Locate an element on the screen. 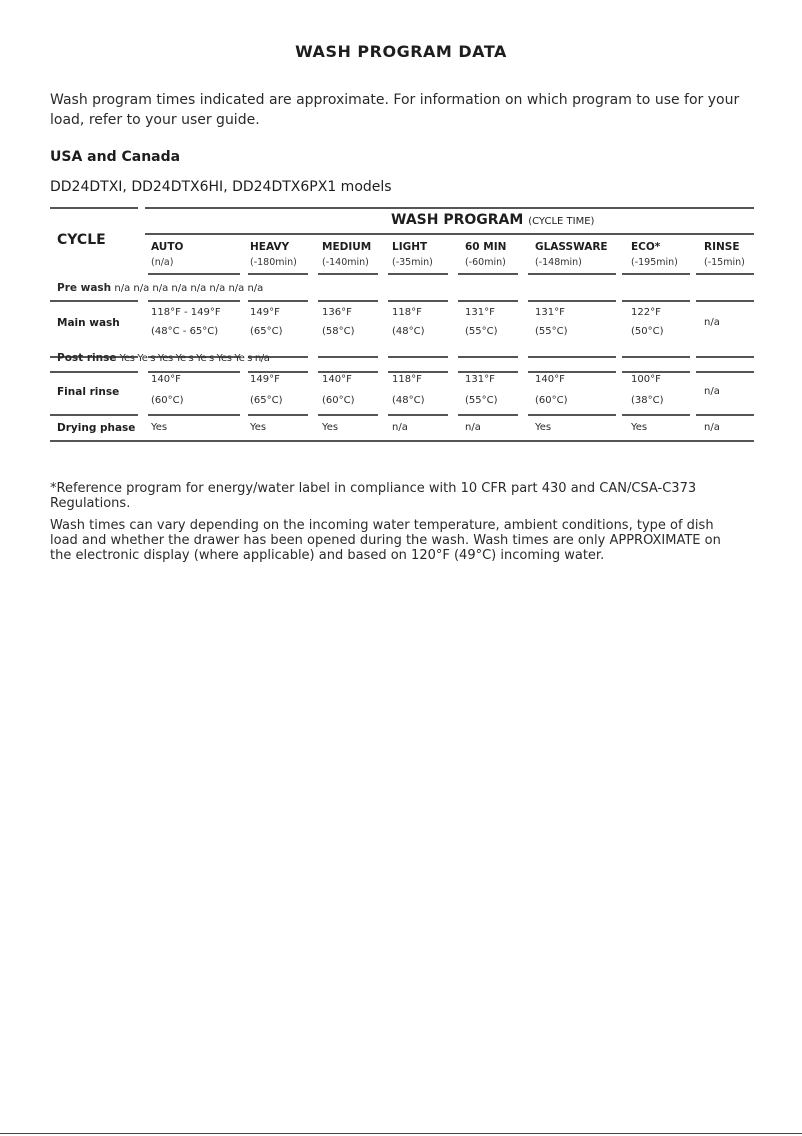  main-wash-value: n/a is located at coordinates (712, 322).